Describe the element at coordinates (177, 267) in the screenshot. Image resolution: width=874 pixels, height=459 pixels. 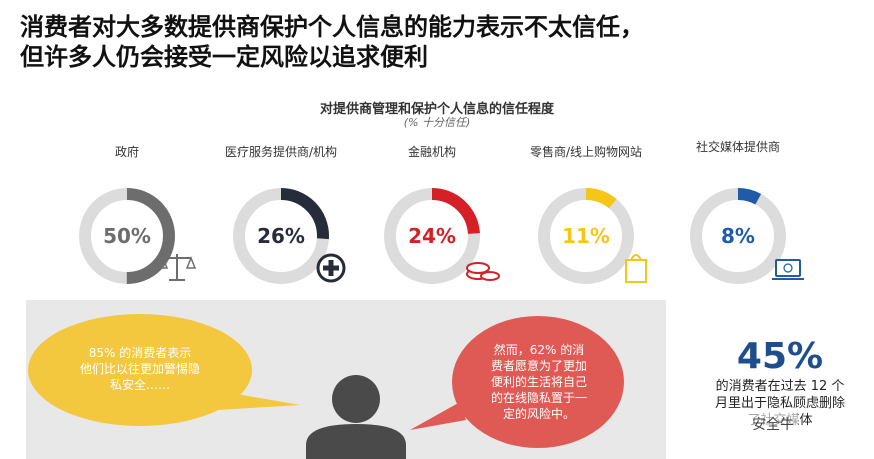
I see `scales-icon` at that location.